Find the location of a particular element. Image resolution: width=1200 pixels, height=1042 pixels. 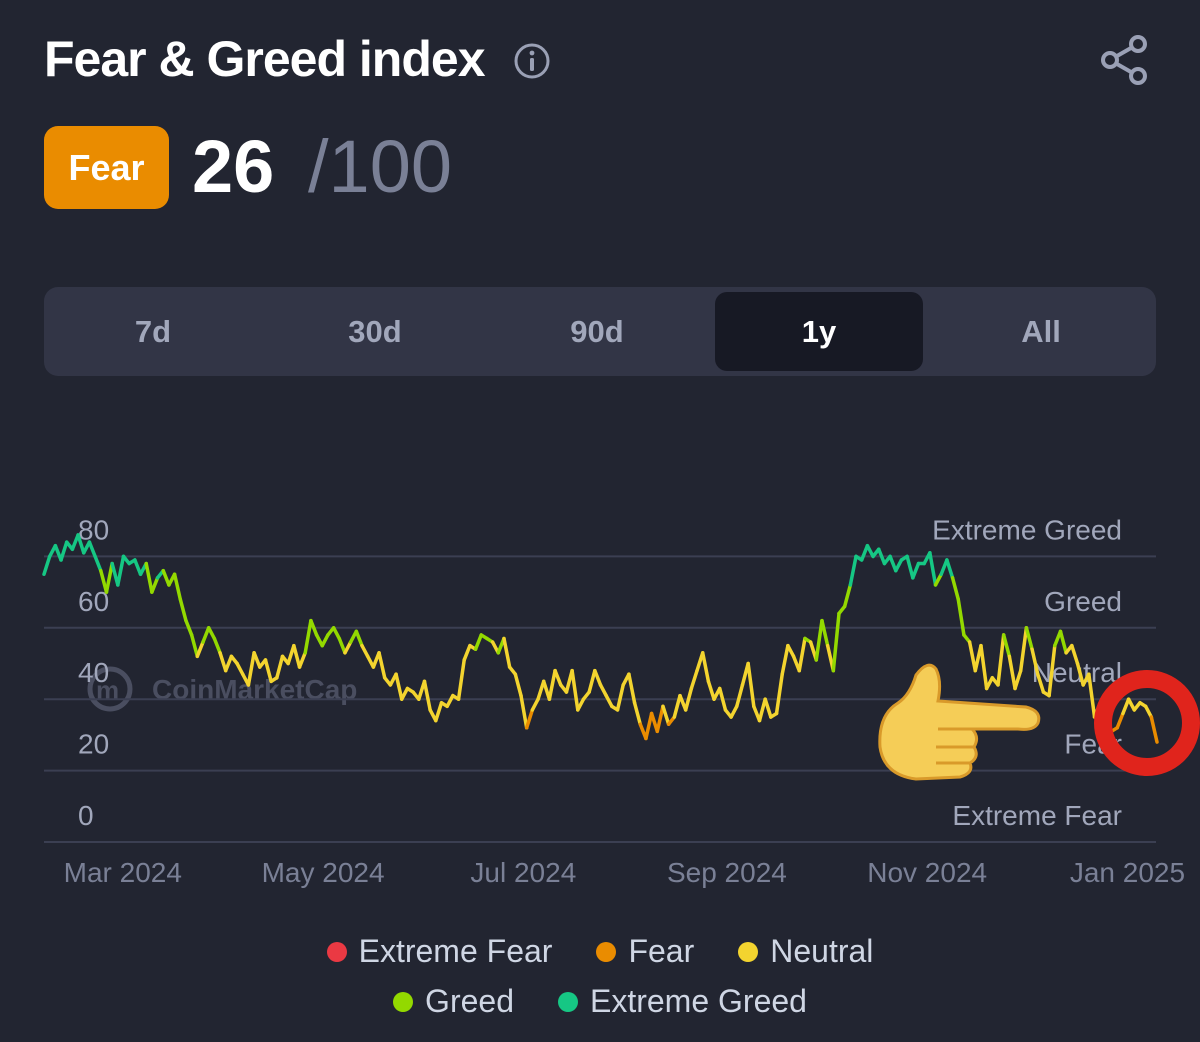

x-tick-label: Nov 2024 is located at coordinates (927, 872).